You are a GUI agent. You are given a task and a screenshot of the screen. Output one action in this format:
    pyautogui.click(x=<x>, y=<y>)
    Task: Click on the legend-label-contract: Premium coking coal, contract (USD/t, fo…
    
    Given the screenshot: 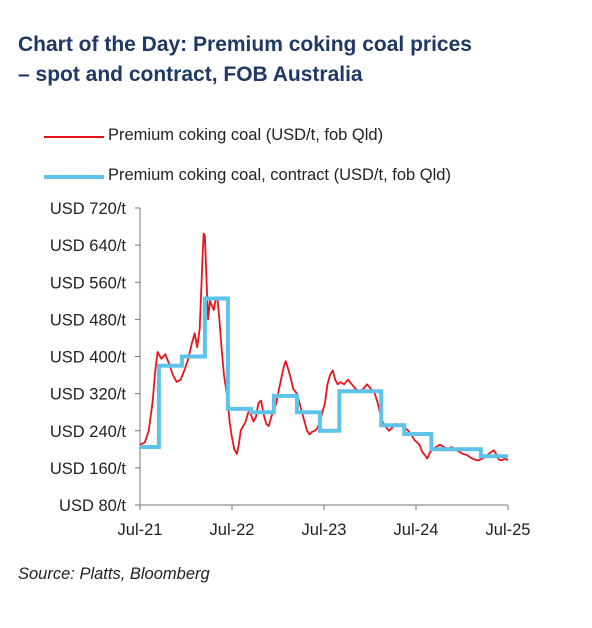 What is the action you would take?
    pyautogui.click(x=279, y=175)
    